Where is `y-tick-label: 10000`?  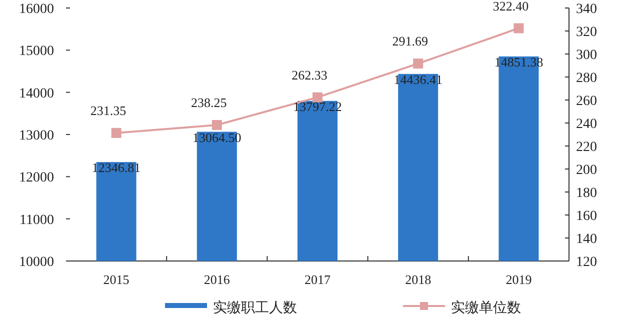
y-tick-label: 10000 is located at coordinates (36, 262).